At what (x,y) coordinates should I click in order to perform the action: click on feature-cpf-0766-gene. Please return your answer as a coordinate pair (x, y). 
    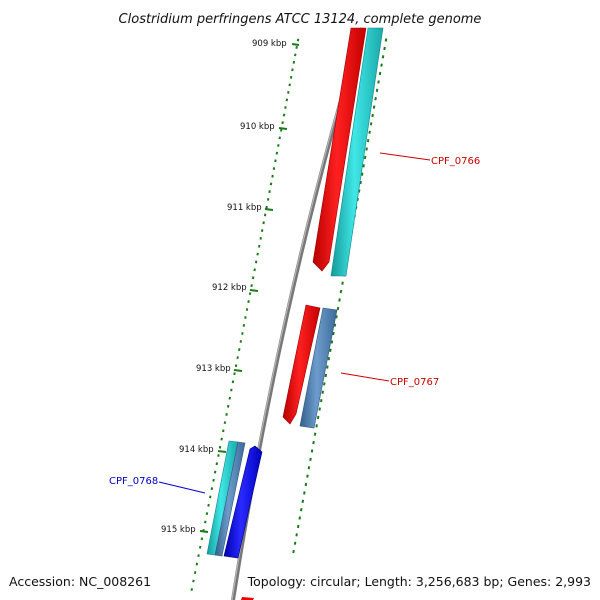
    Looking at the image, I should click on (357, 152).